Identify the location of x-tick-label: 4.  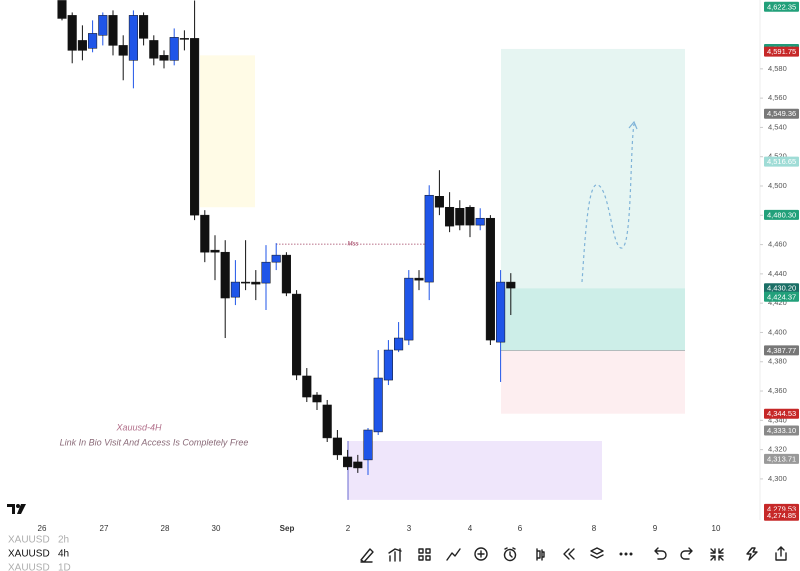
(470, 528).